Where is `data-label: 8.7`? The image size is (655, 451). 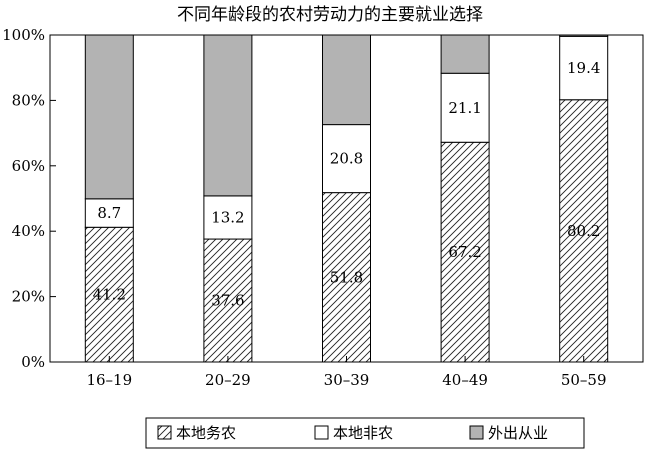 data-label: 8.7 is located at coordinates (109, 213).